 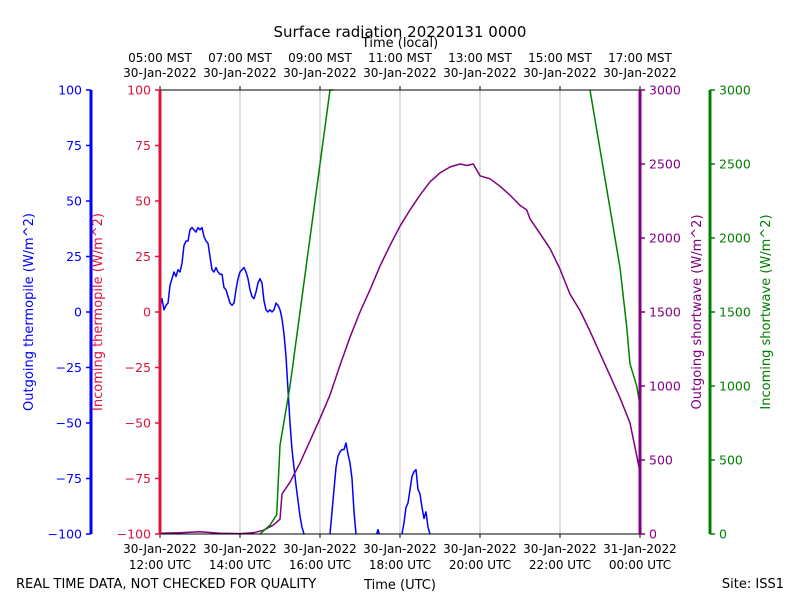 What do you see at coordinates (665, 238) in the screenshot?
I see `out_sw-tick-label: 2000` at bounding box center [665, 238].